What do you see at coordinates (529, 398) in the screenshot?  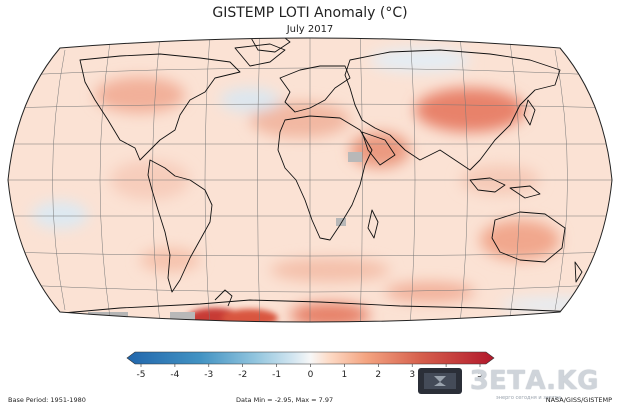 I see `watermark-subtext: энерго сегодня и завтра` at bounding box center [529, 398].